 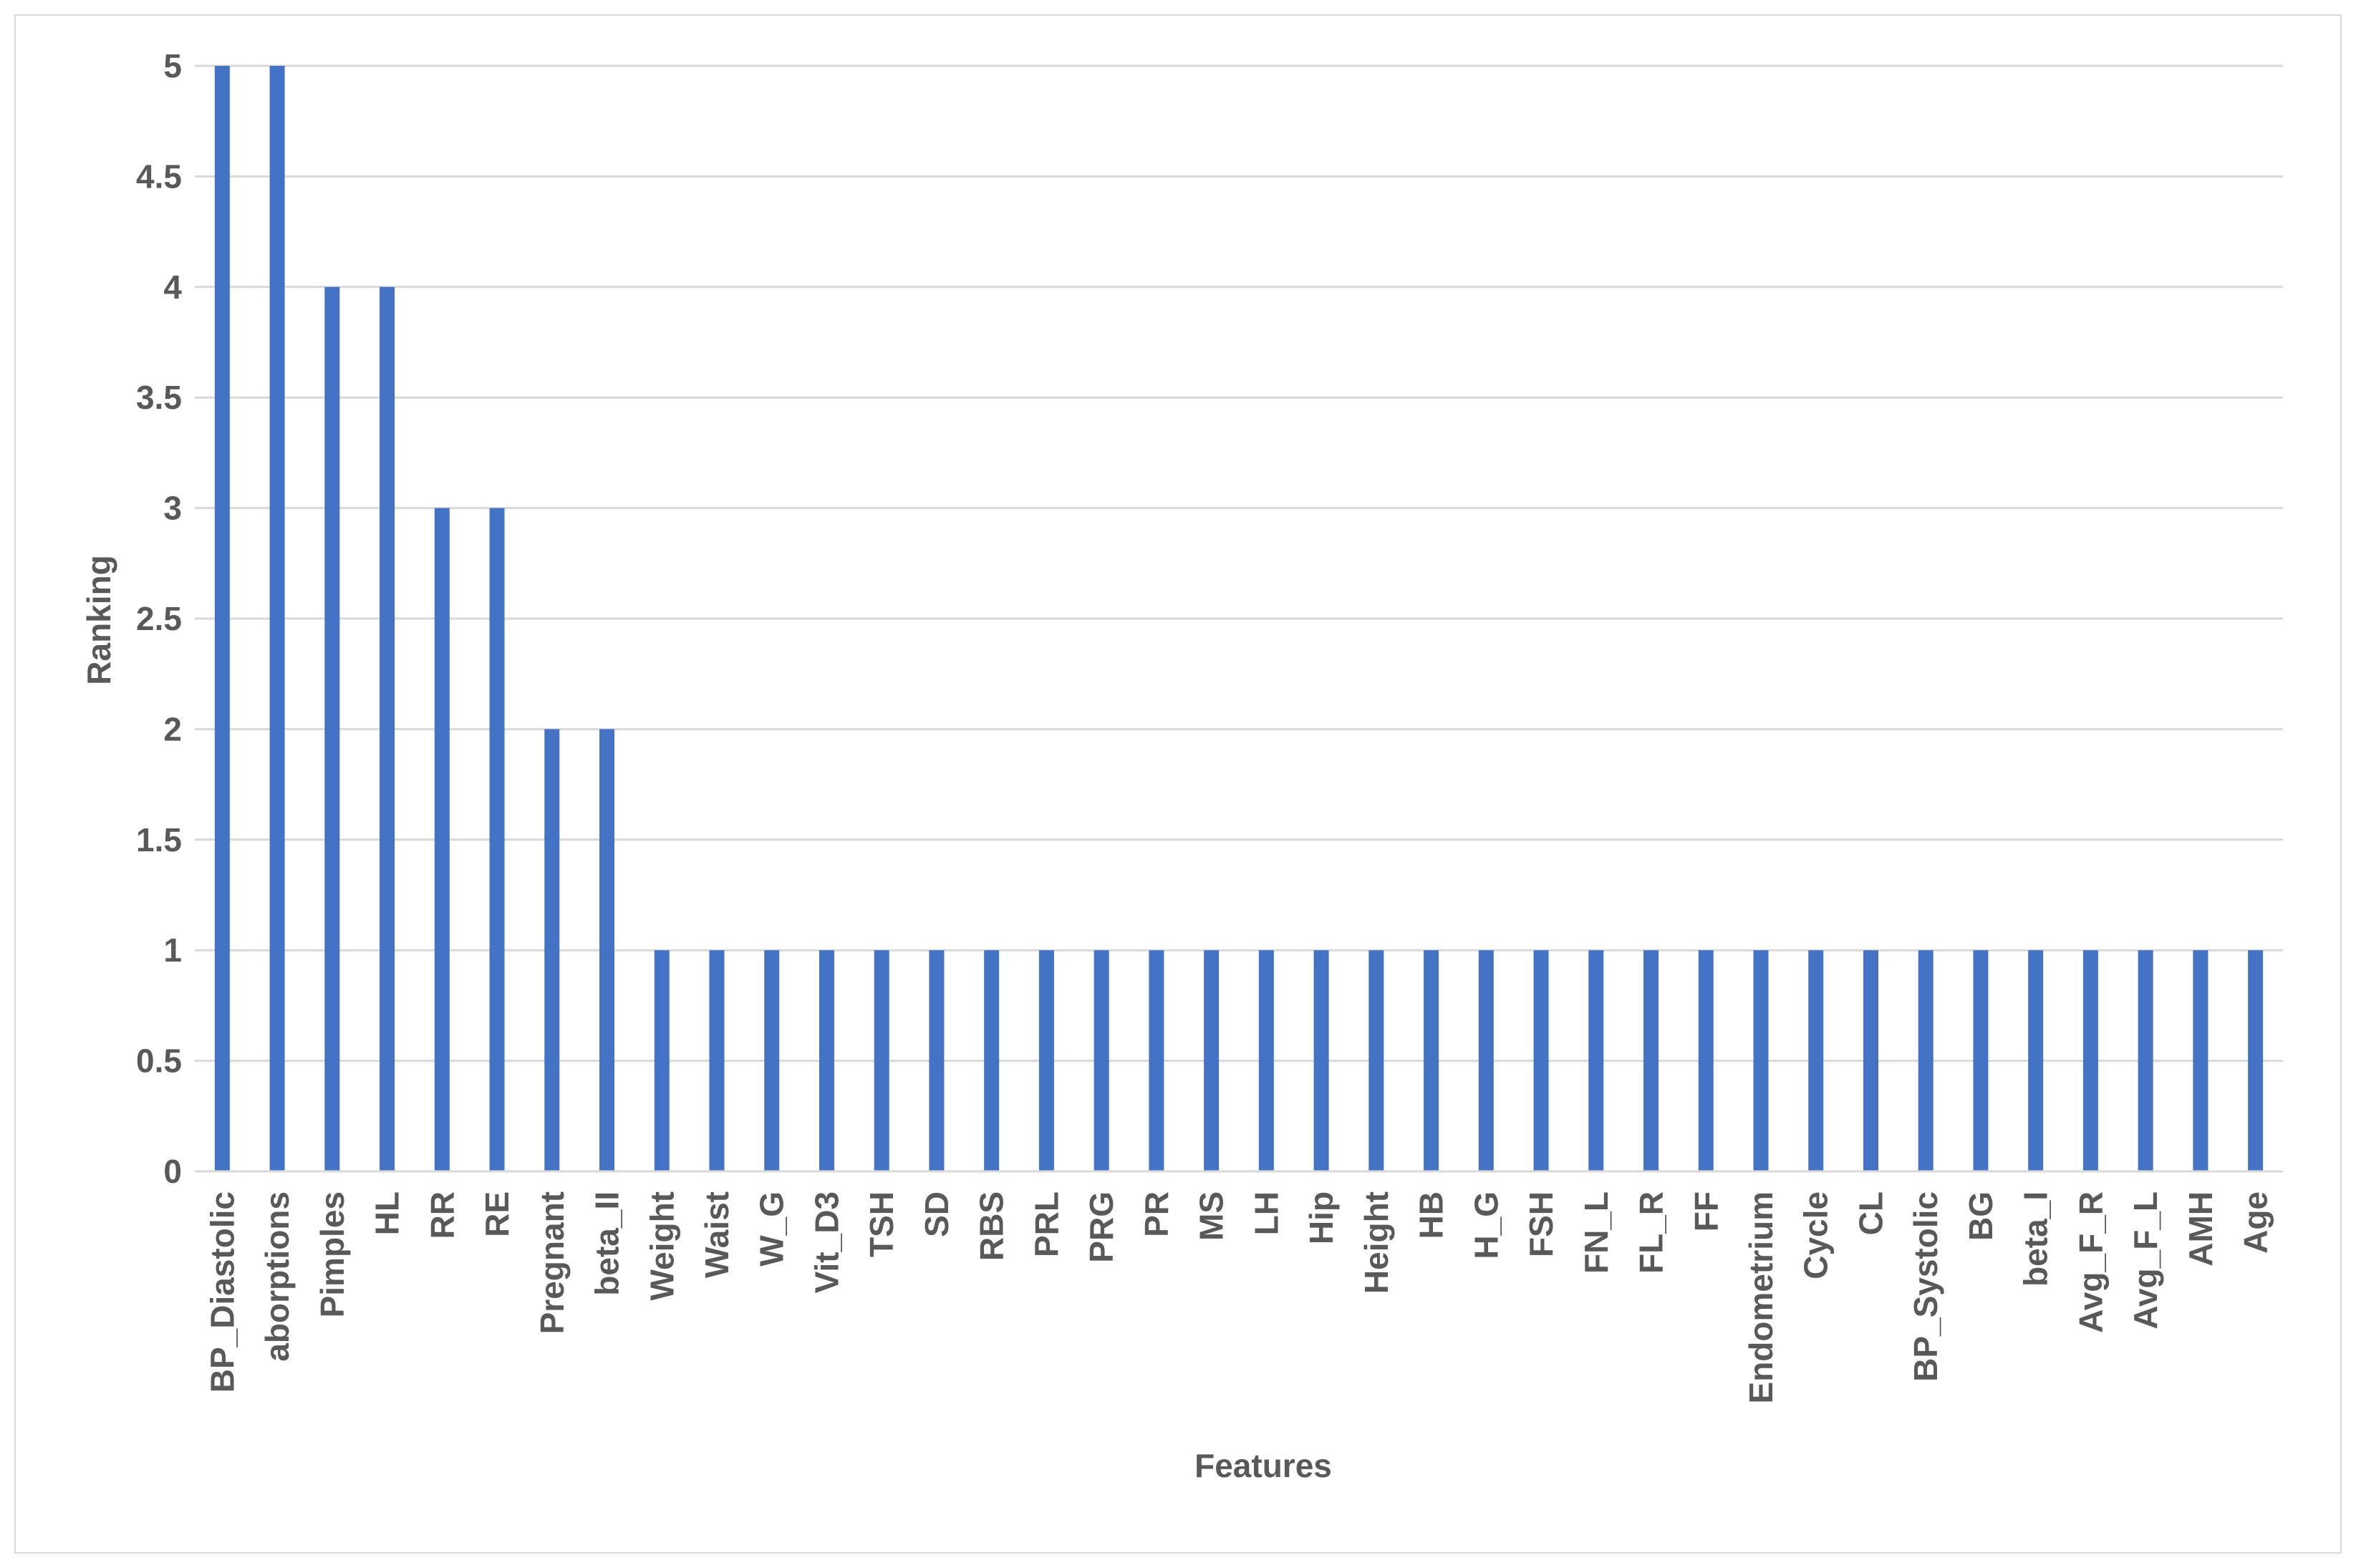 I want to click on bar-bp-diastolic, so click(x=222, y=618).